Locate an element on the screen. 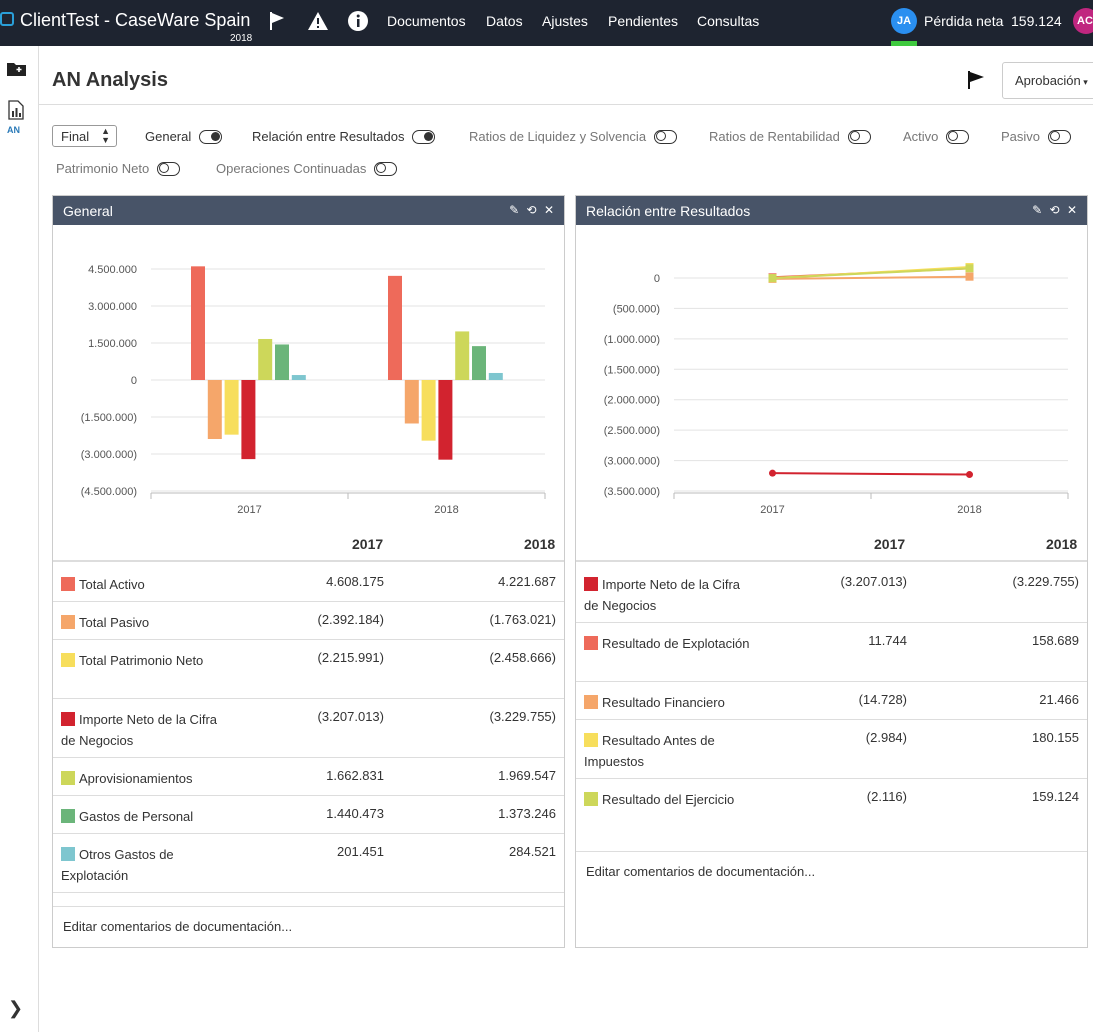  table-row: Resultado de Explotación 11.744 158.689 is located at coordinates (831, 652).